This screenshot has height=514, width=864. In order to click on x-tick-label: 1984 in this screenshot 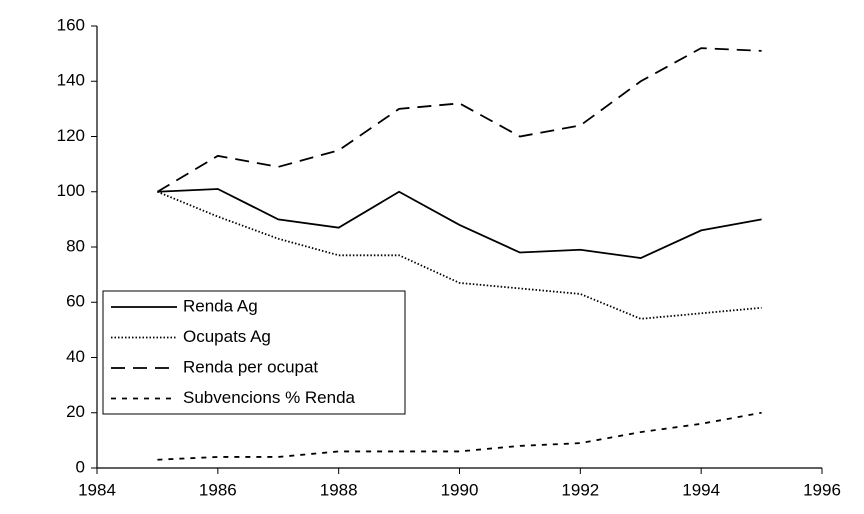, I will do `click(97, 489)`.